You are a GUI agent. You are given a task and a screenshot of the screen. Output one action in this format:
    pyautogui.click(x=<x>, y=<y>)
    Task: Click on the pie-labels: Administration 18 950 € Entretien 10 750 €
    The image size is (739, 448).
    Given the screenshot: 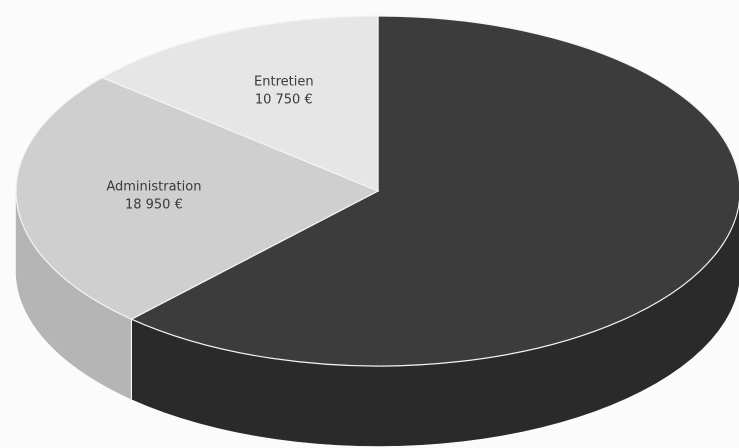 What is the action you would take?
    pyautogui.click(x=209, y=144)
    